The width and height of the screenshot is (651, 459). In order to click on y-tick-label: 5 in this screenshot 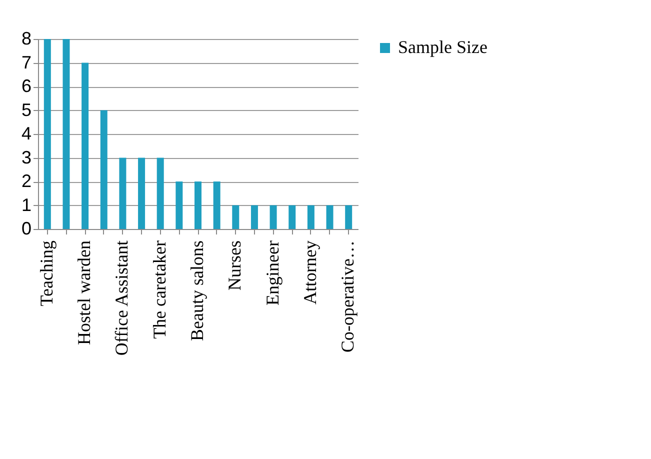, I will do `click(26, 110)`.